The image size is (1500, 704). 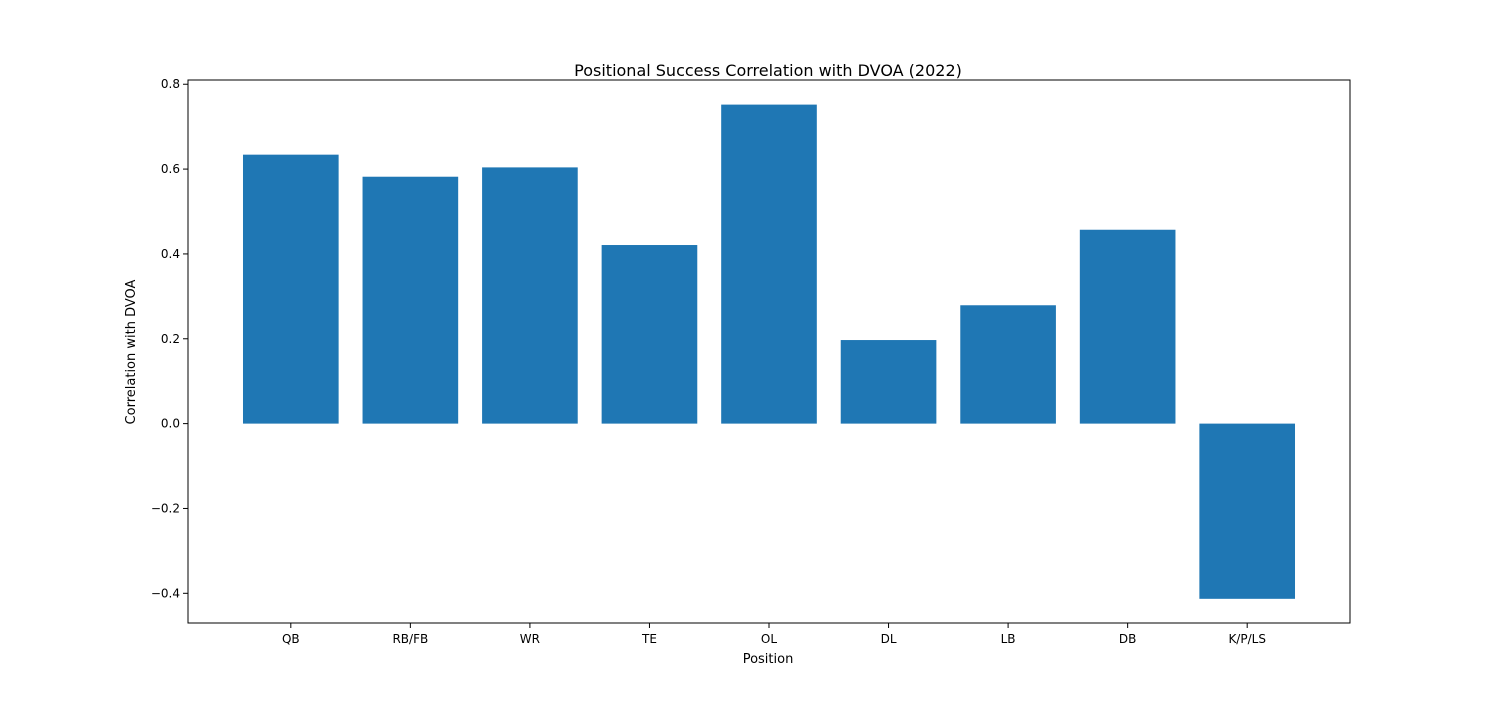 What do you see at coordinates (290, 289) in the screenshot?
I see `bar-qb` at bounding box center [290, 289].